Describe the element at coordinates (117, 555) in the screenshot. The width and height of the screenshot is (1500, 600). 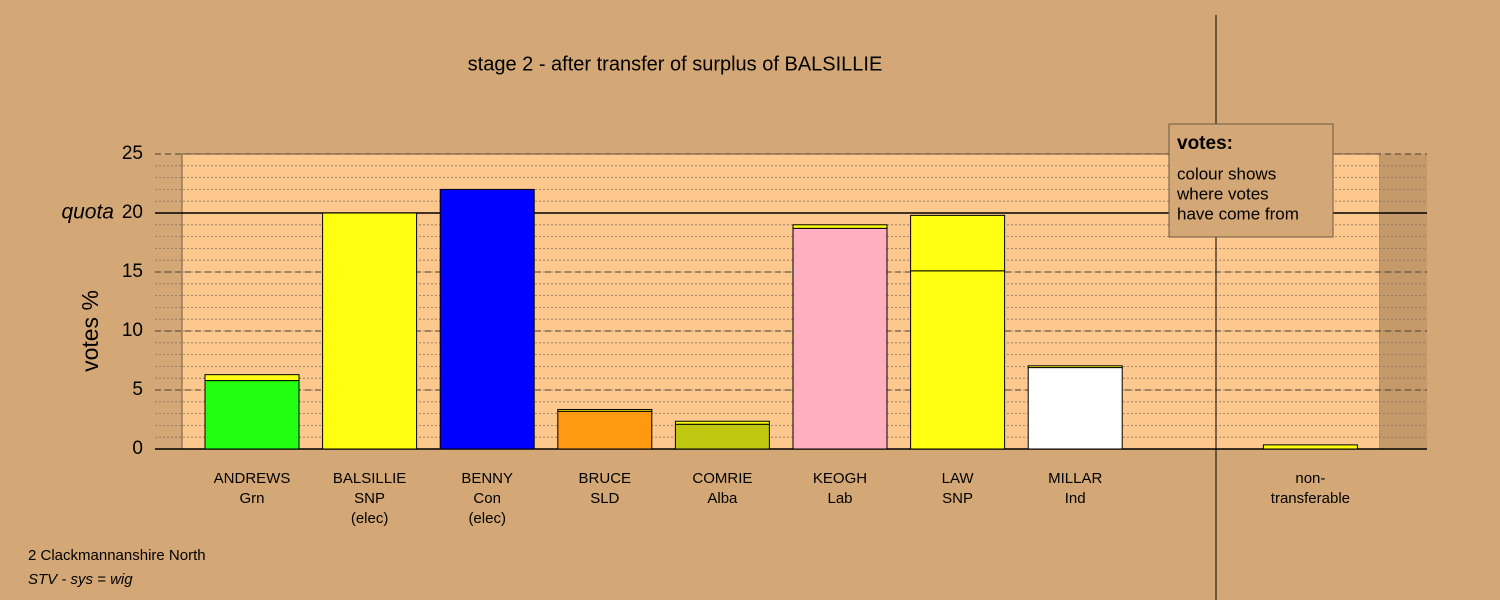
I see `footnote: 2 Clackmannanshire North` at that location.